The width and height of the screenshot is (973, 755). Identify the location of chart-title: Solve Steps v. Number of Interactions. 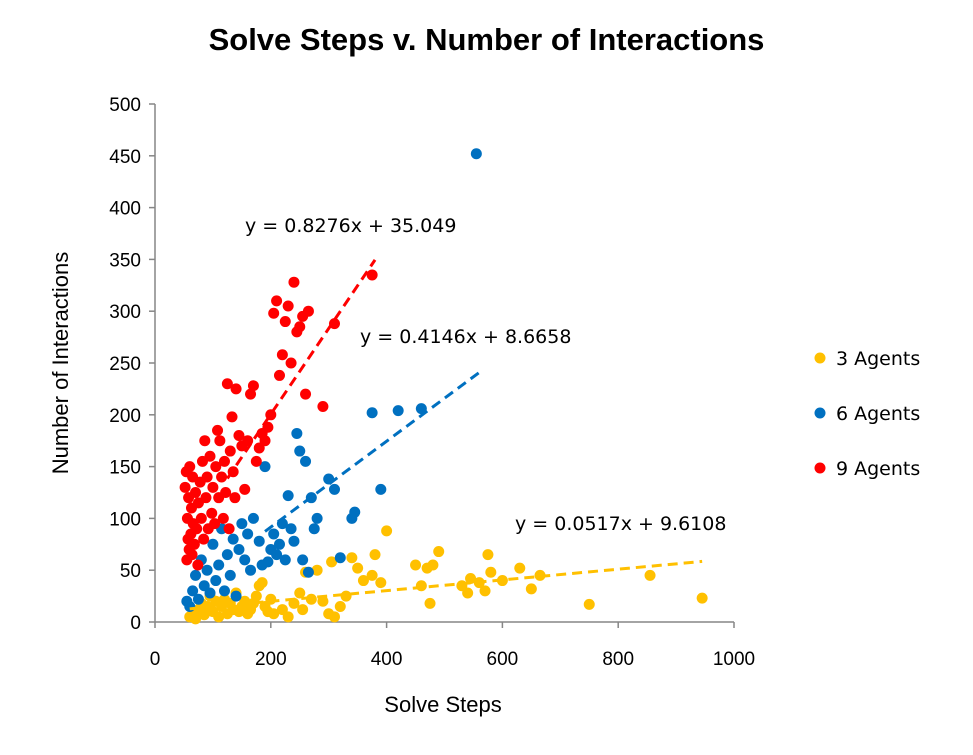
(486, 39).